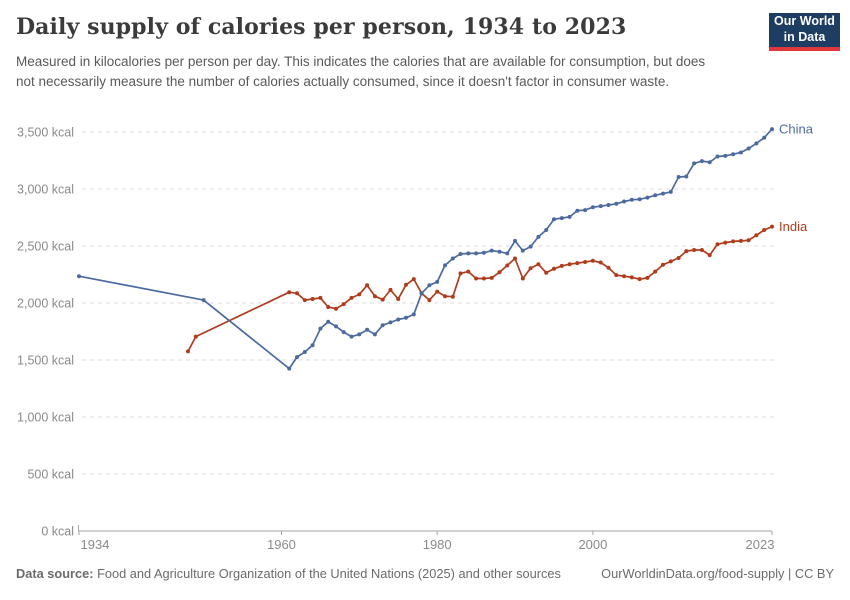 The width and height of the screenshot is (850, 600). Describe the element at coordinates (50, 475) in the screenshot. I see `y-tick-label: 500 kcal` at that location.